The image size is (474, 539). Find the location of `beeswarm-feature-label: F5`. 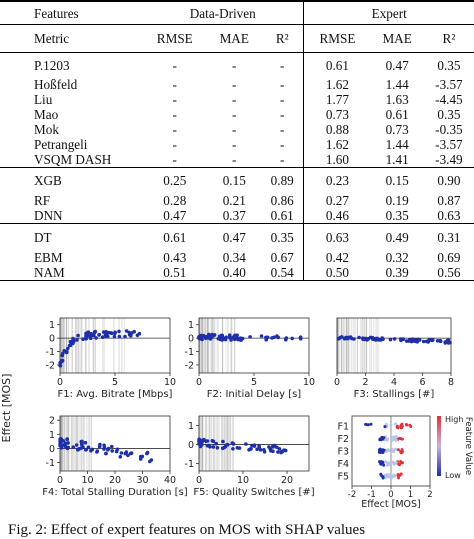

beeswarm-feature-label: F5 is located at coordinates (343, 477).